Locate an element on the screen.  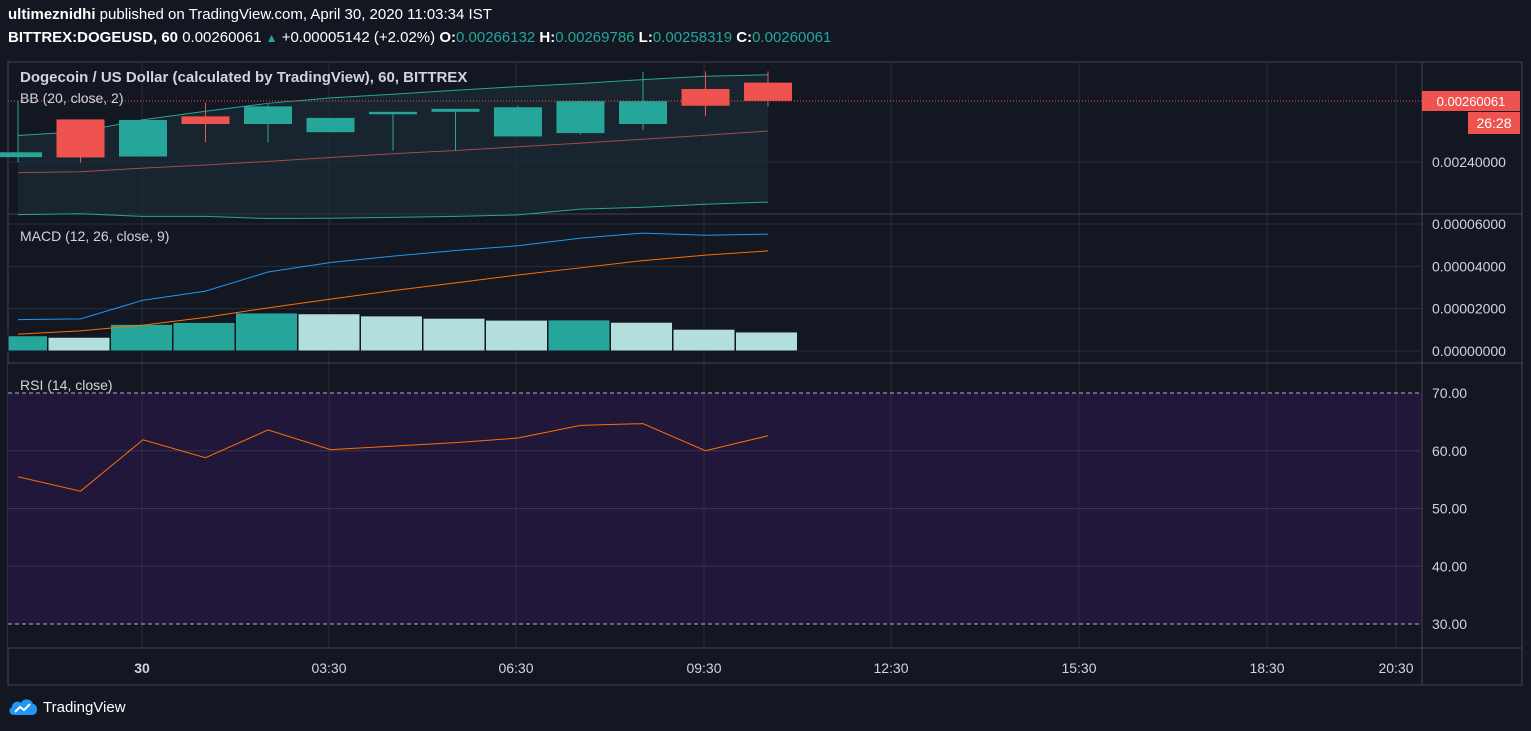
macd-line is located at coordinates (393, 276).